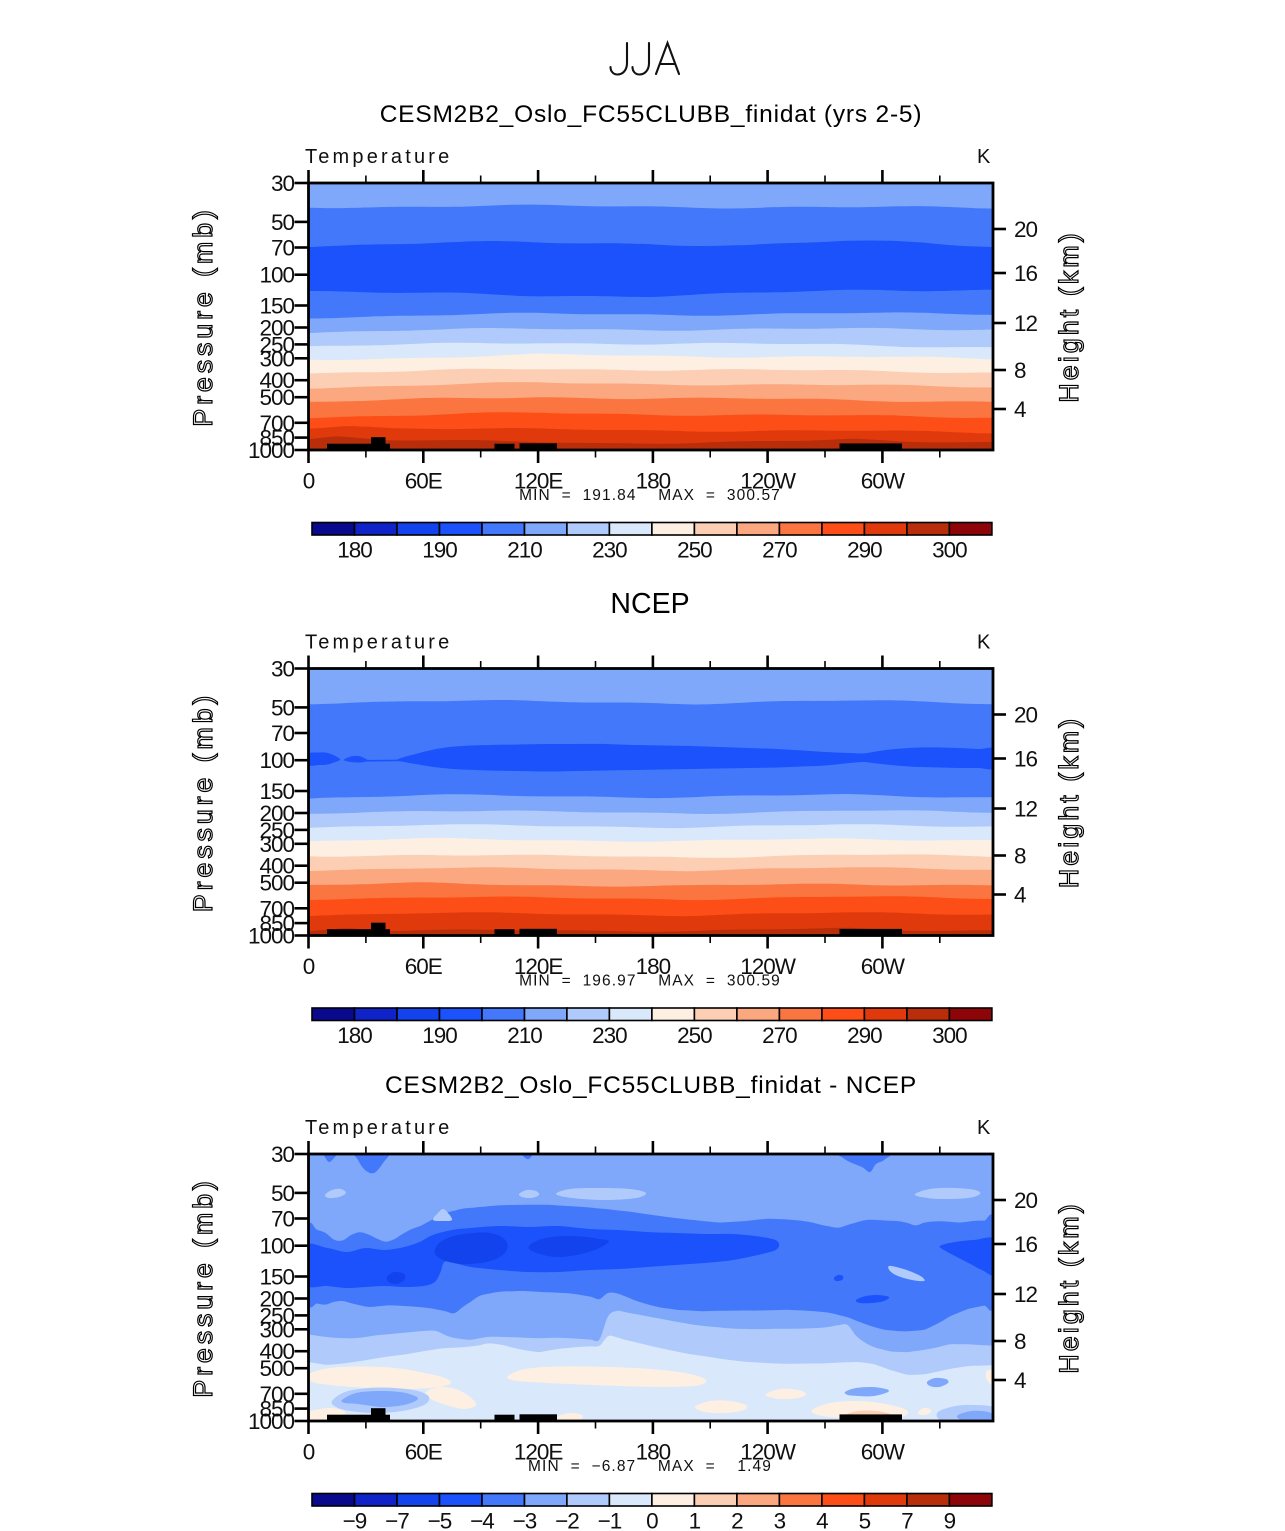 The height and width of the screenshot is (1531, 1285). I want to click on svg-text: −1, so click(610, 1520).